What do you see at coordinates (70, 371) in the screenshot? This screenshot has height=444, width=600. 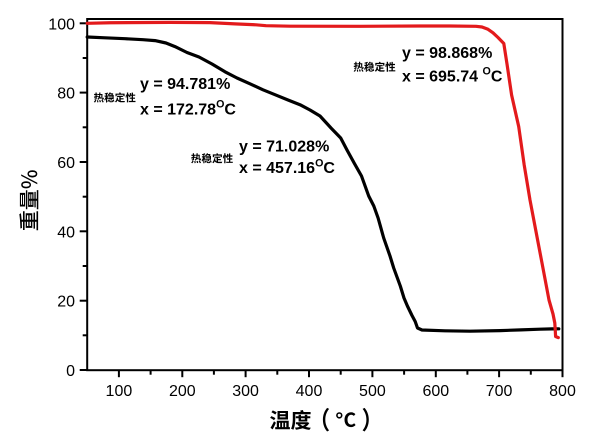 I see `svg-text: 0` at bounding box center [70, 371].